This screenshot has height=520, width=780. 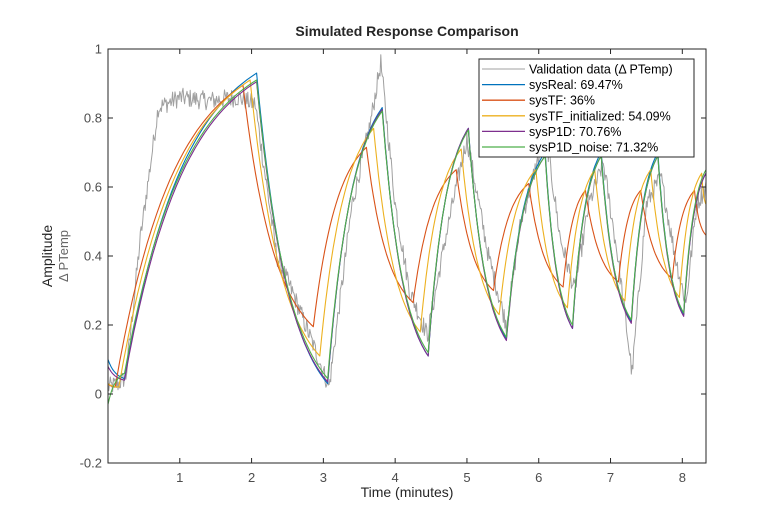 I want to click on legend-label: sysReal: 69.47%, so click(x=576, y=85).